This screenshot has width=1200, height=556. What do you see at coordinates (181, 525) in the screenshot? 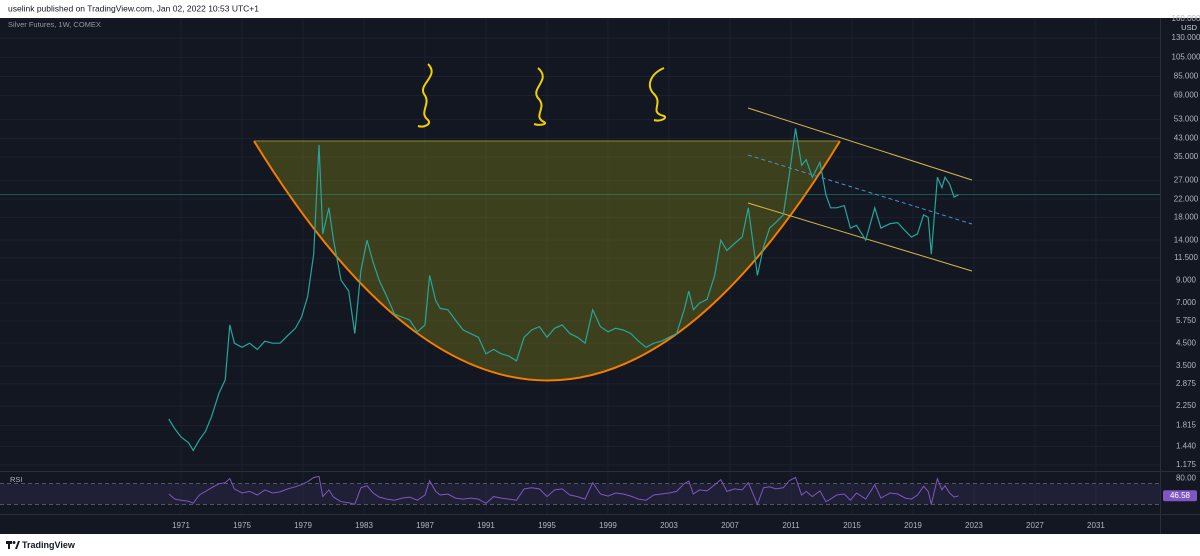
I see `x-tick-label: 1971` at bounding box center [181, 525].